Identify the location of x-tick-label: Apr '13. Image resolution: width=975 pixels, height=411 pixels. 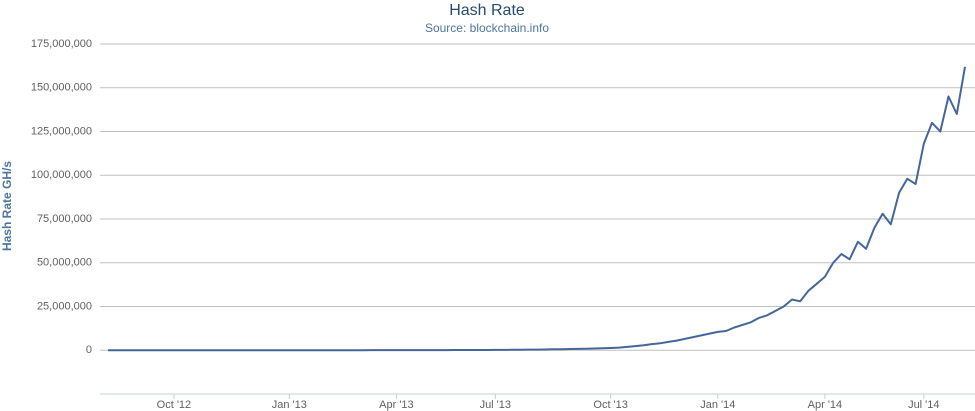
(396, 405).